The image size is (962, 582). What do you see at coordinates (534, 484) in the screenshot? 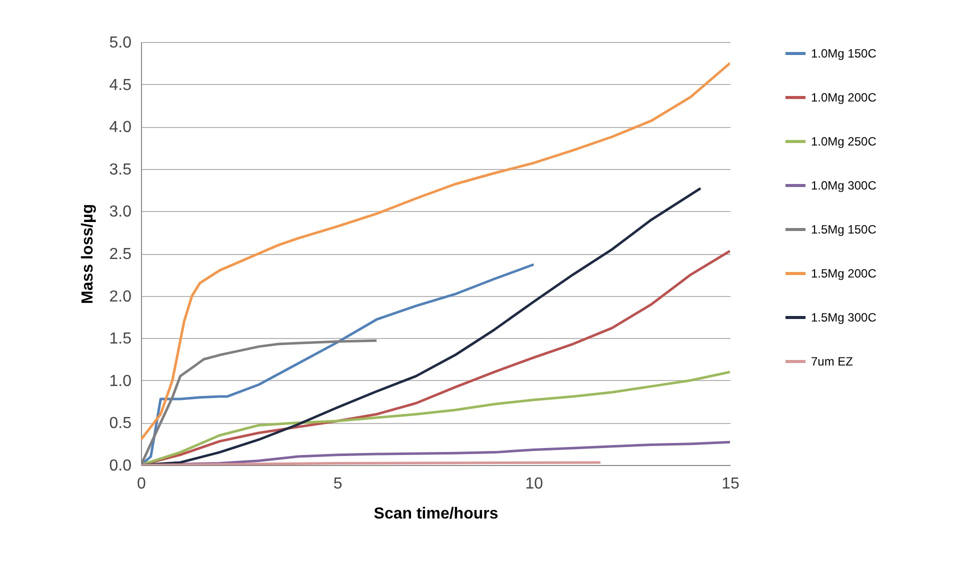
I see `x-tick-label: 10` at bounding box center [534, 484].